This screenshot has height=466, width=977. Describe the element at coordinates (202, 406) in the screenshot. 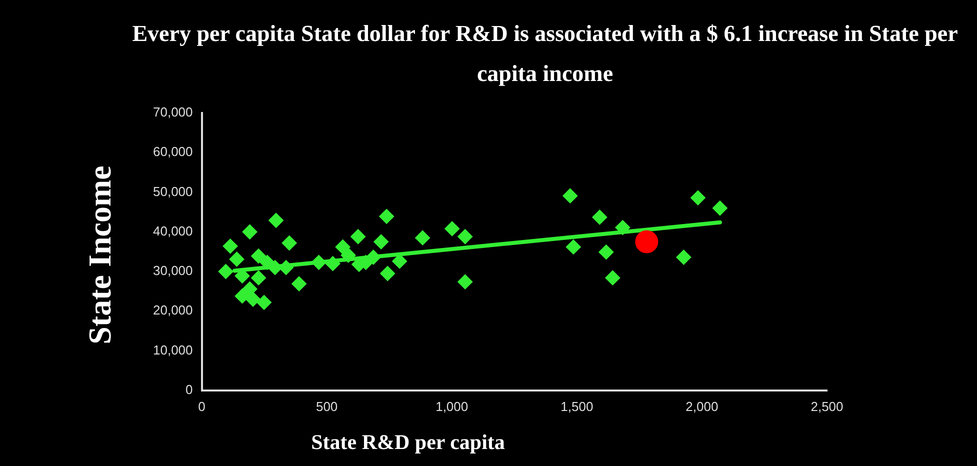

I see `x-tick-label: 0` at that location.